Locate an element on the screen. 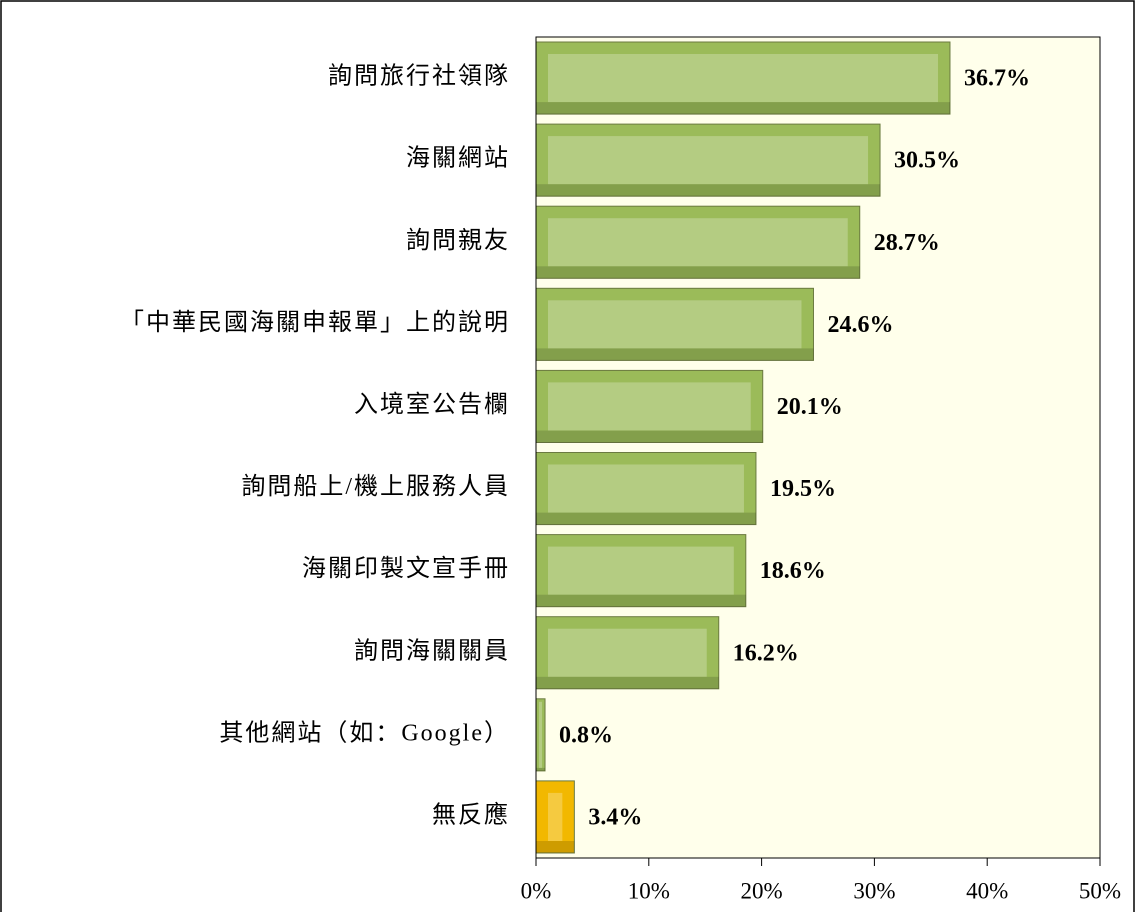 This screenshot has width=1135, height=912. category-label: 「中華民國海關申報單」上的說明 is located at coordinates (315, 322).